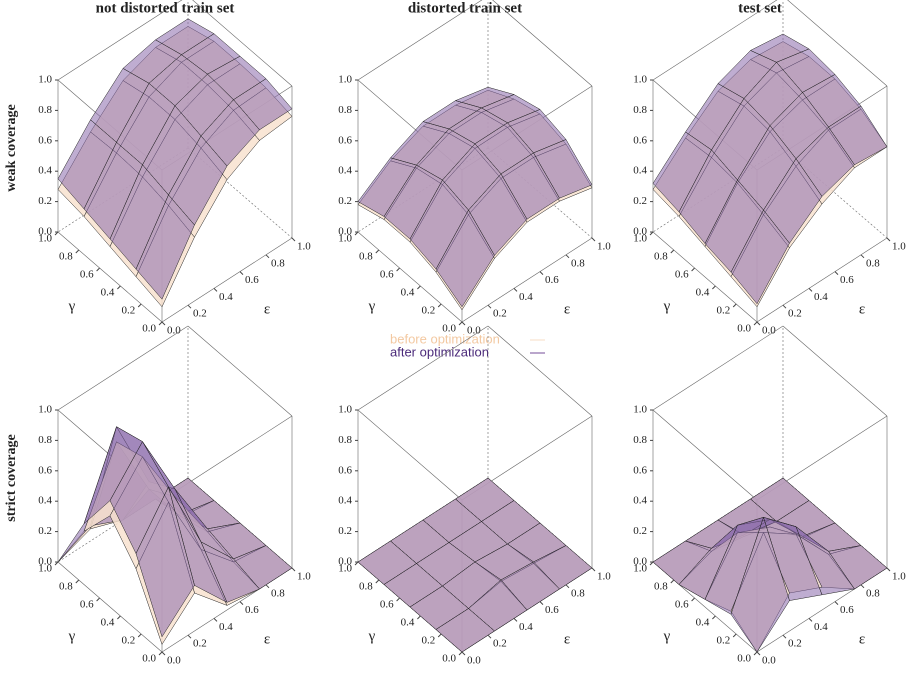  I want to click on row-label: weak coverage, so click(11, 147).